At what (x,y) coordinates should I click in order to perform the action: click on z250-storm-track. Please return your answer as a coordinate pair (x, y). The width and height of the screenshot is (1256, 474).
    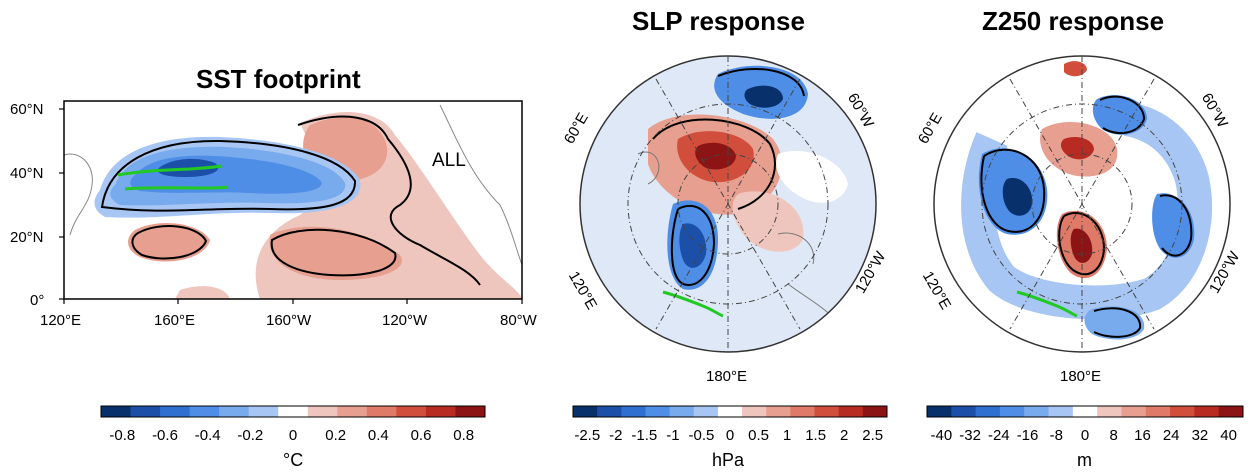
    Looking at the image, I should click on (1047, 304).